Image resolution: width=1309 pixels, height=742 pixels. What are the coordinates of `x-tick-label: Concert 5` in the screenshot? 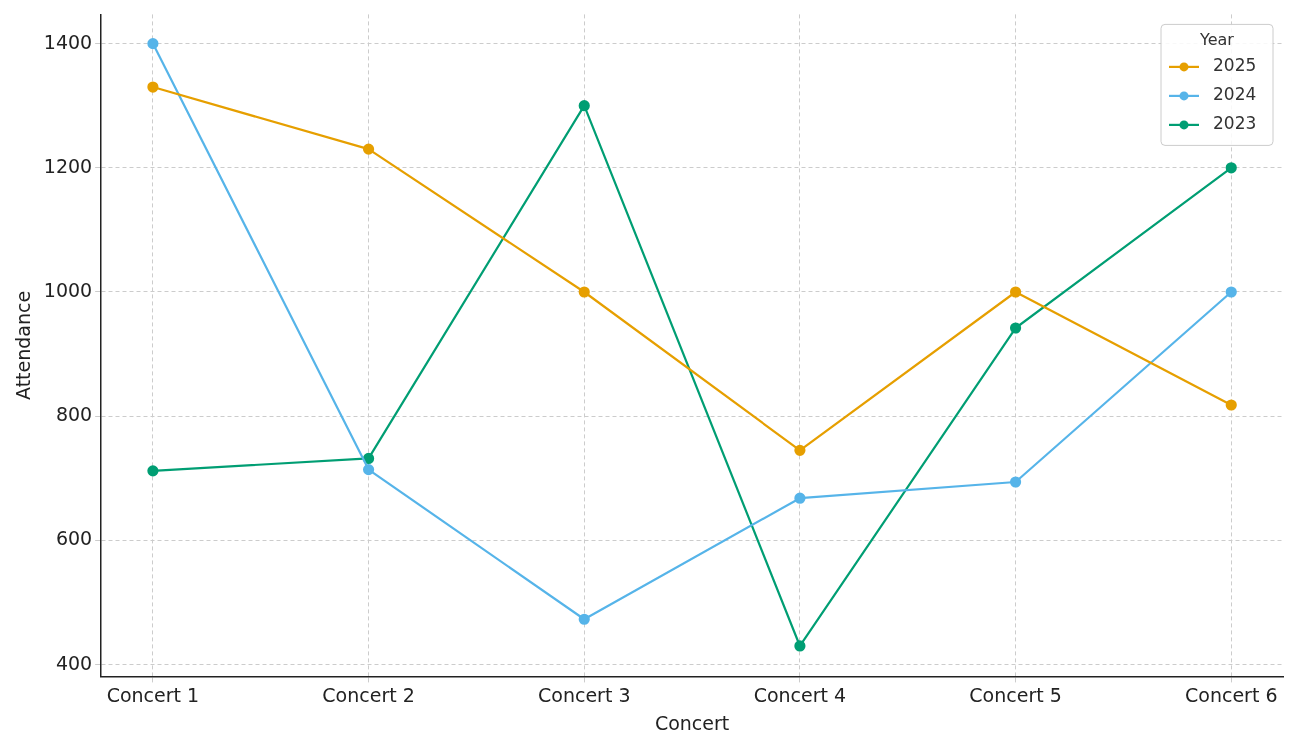 It's located at (1015, 694).